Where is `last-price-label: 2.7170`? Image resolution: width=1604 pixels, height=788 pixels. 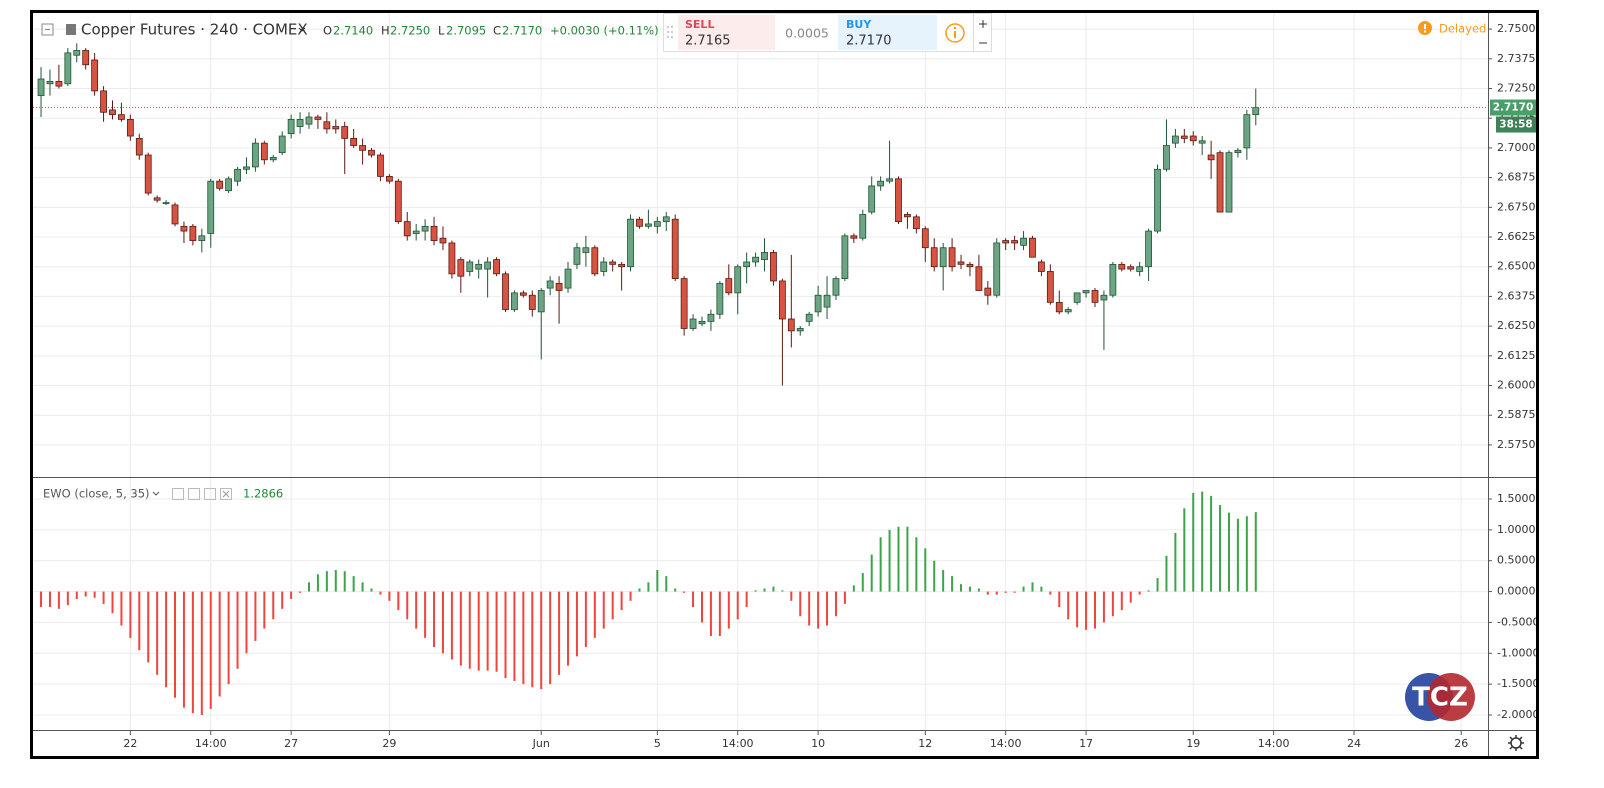 last-price-label: 2.7170 is located at coordinates (1513, 108).